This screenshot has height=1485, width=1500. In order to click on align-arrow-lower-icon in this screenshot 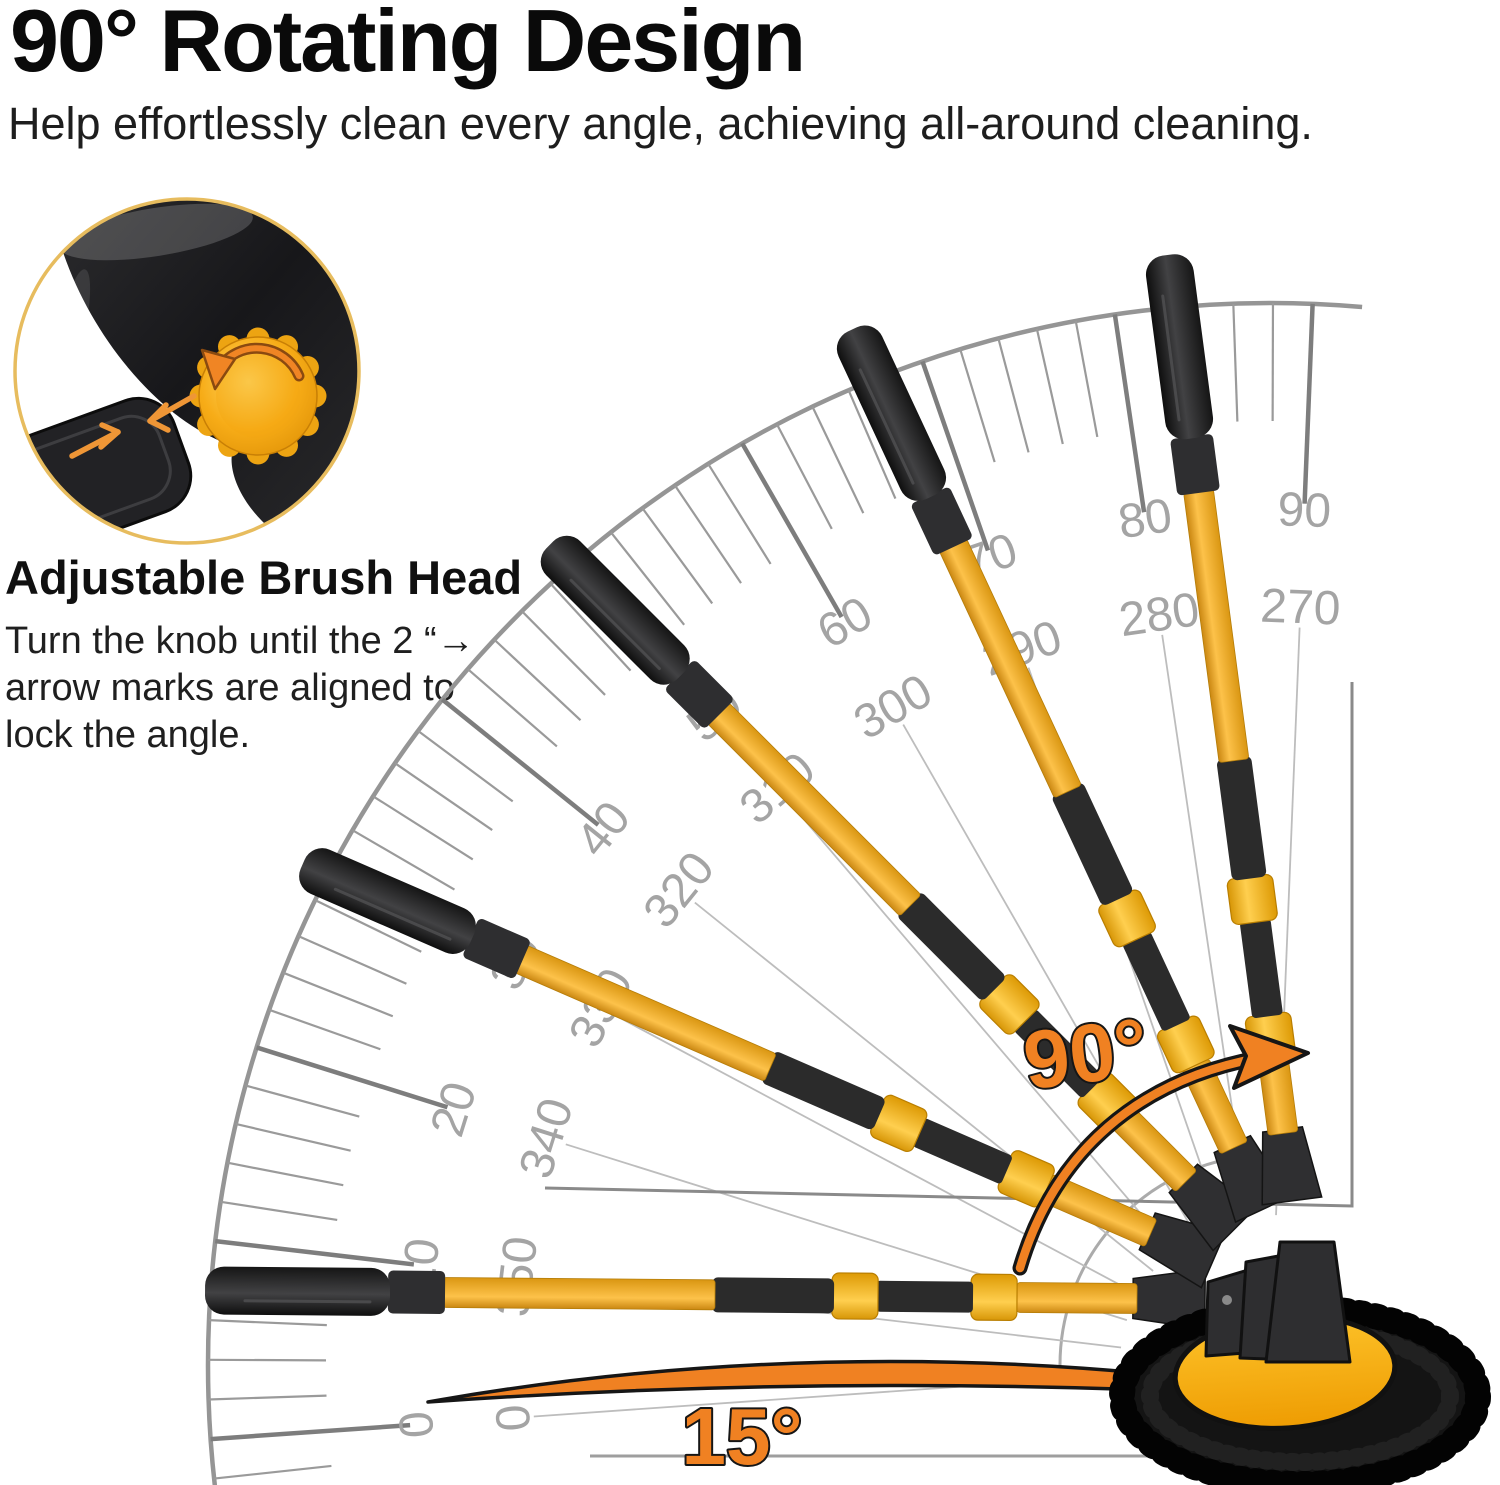, I will do `click(95, 440)`.